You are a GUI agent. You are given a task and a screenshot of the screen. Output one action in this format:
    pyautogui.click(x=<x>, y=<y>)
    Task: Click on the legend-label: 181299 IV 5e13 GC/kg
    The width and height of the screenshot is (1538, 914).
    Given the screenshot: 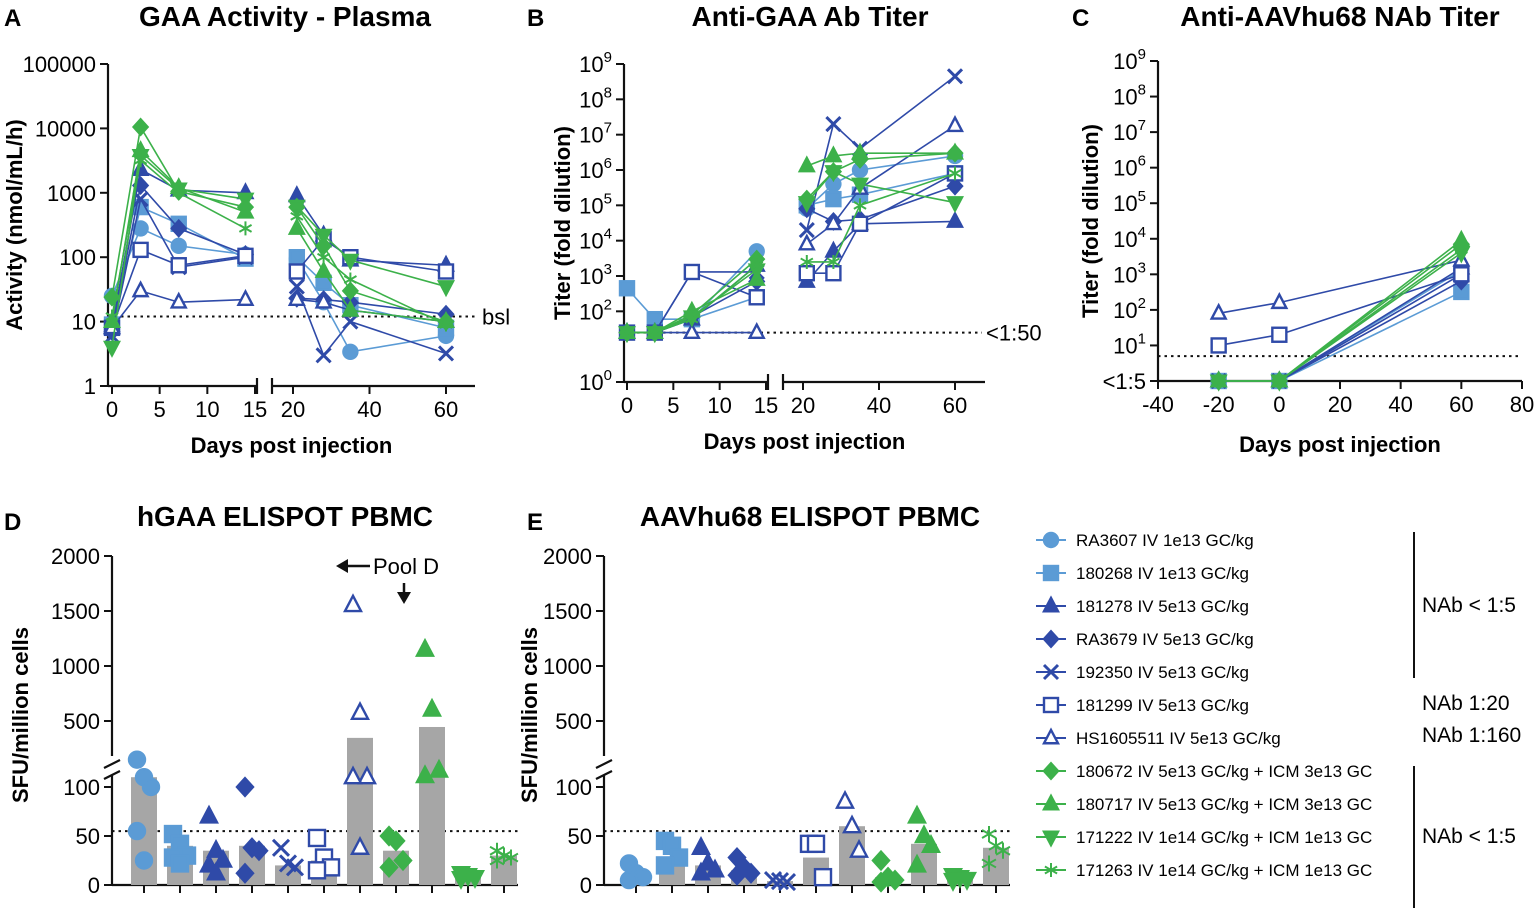 What is the action you would take?
    pyautogui.click(x=1162, y=705)
    